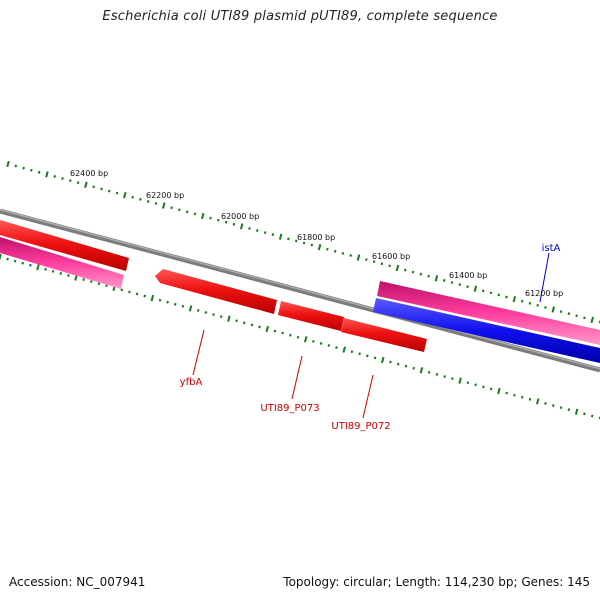 This screenshot has width=600, height=600. I want to click on scale-label-62200: 62200 bp, so click(165, 195).